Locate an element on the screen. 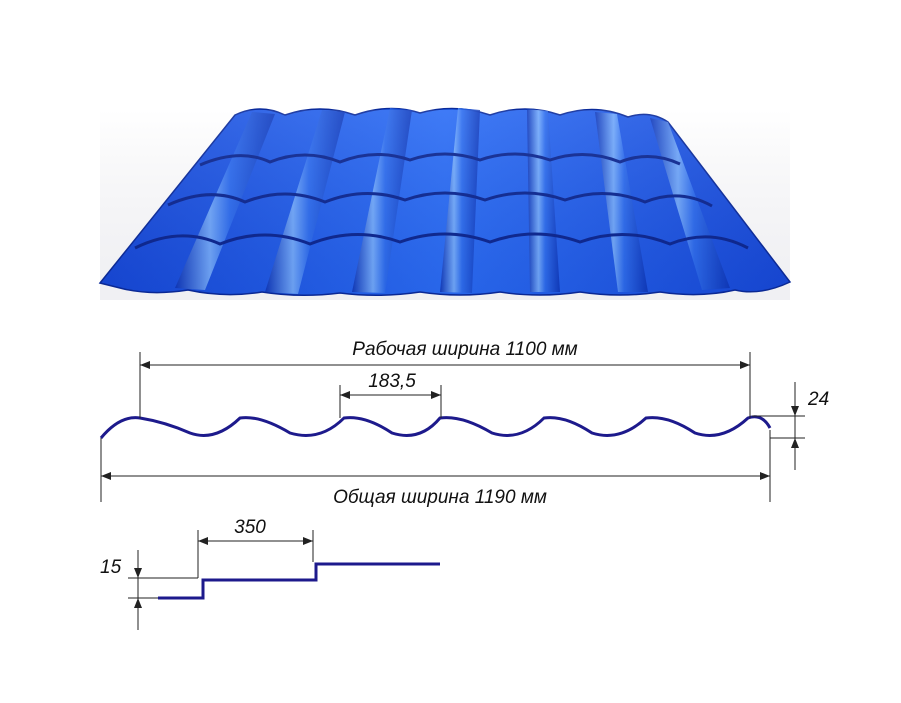  total-width-label: Общая ширина 1190 мм is located at coordinates (440, 497).